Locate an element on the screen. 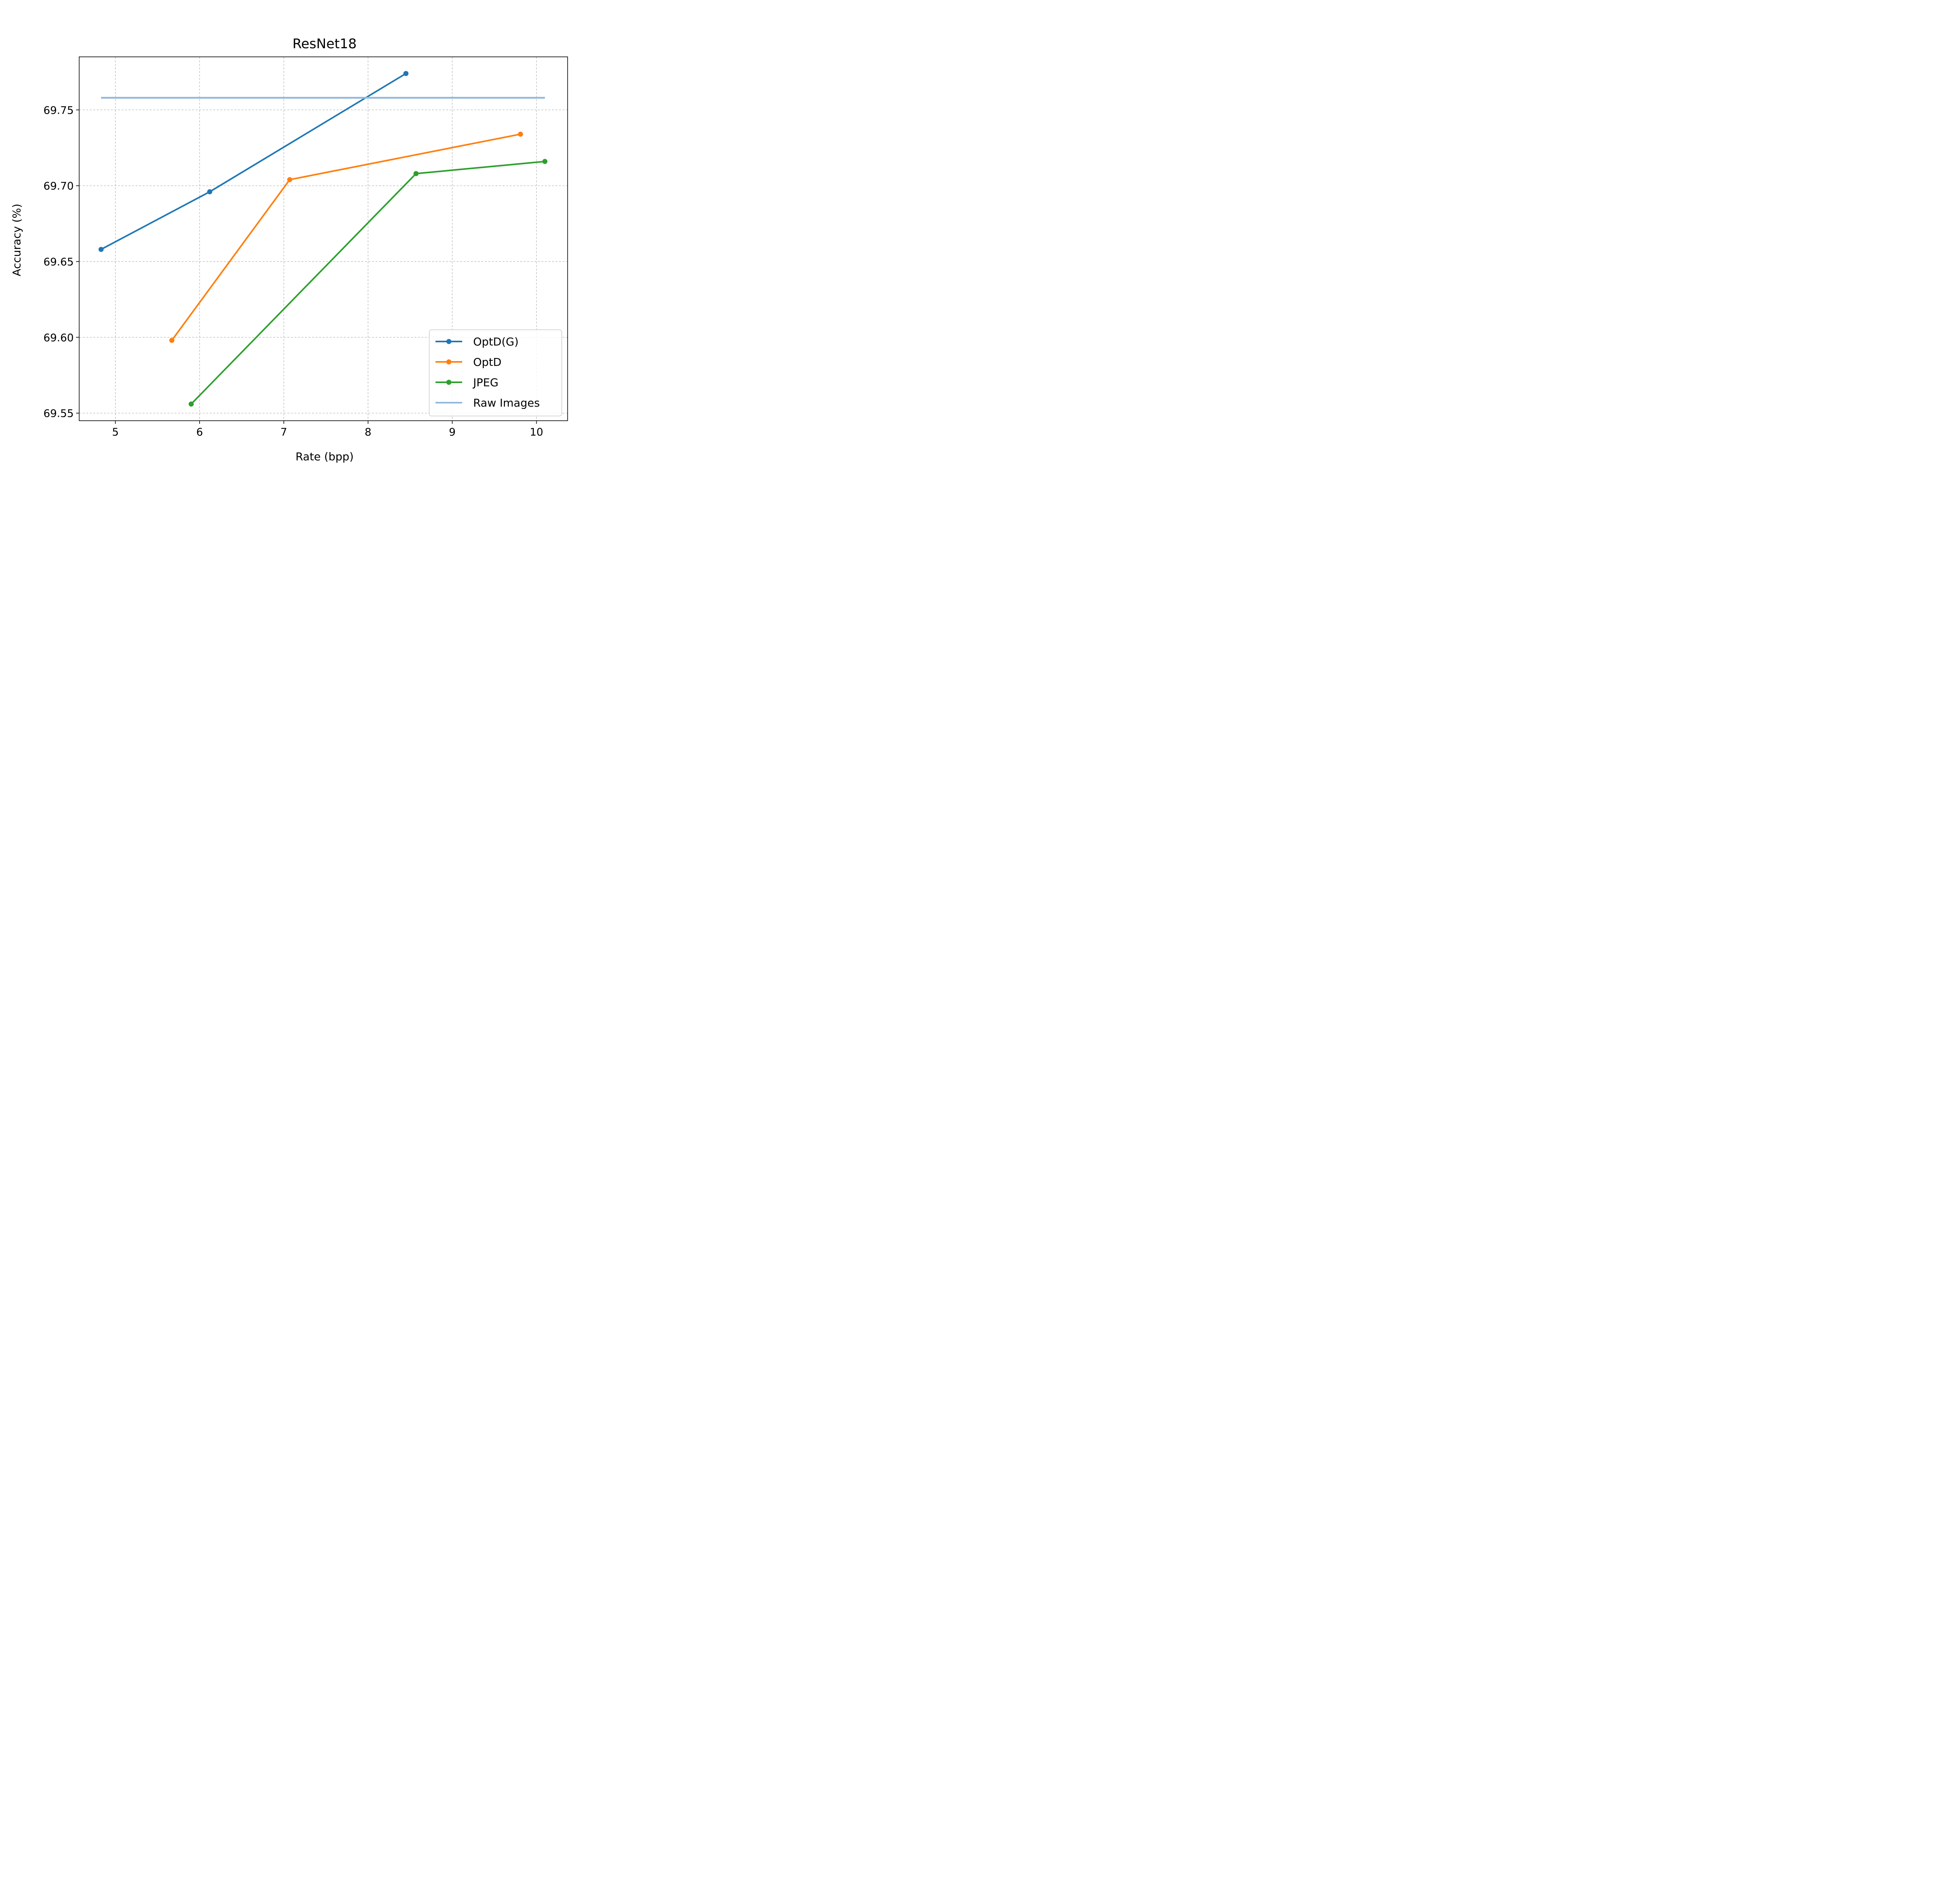 This screenshot has width=1960, height=1882. legend: OptD(G) OptD JPEG Raw Images is located at coordinates (495, 372).